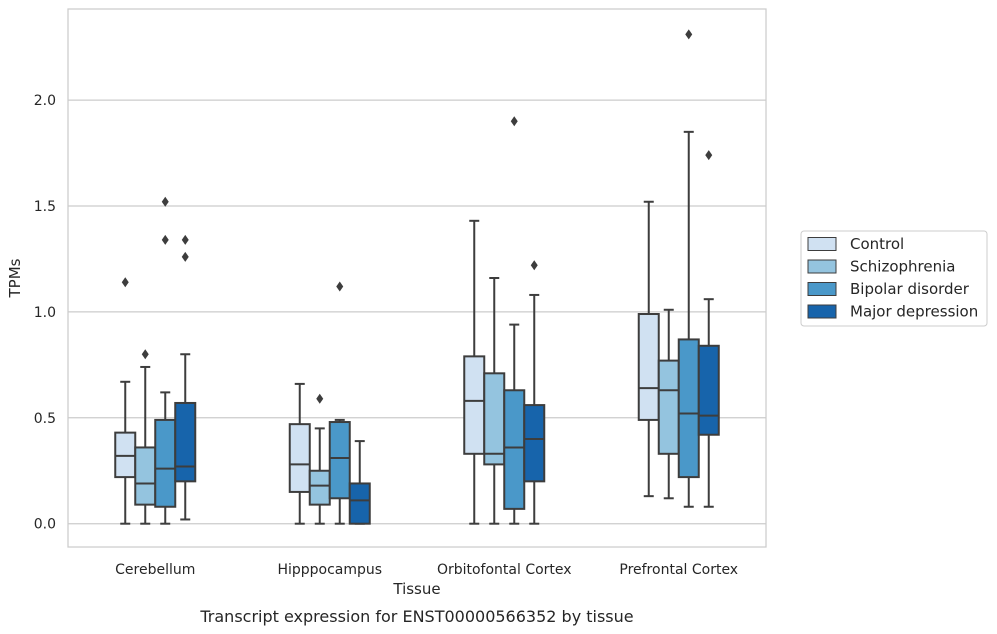  Describe the element at coordinates (45, 525) in the screenshot. I see `y-tick-label: 0.0` at that location.